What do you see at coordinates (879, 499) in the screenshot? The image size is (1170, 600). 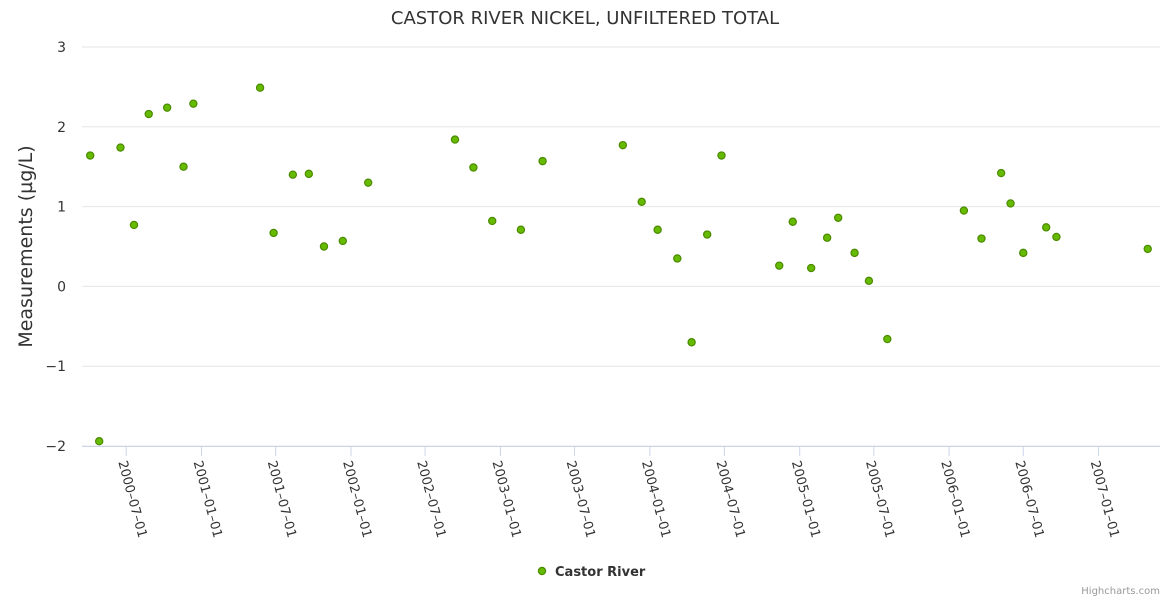 I see `x-tick-label: 2005–07–01` at bounding box center [879, 499].